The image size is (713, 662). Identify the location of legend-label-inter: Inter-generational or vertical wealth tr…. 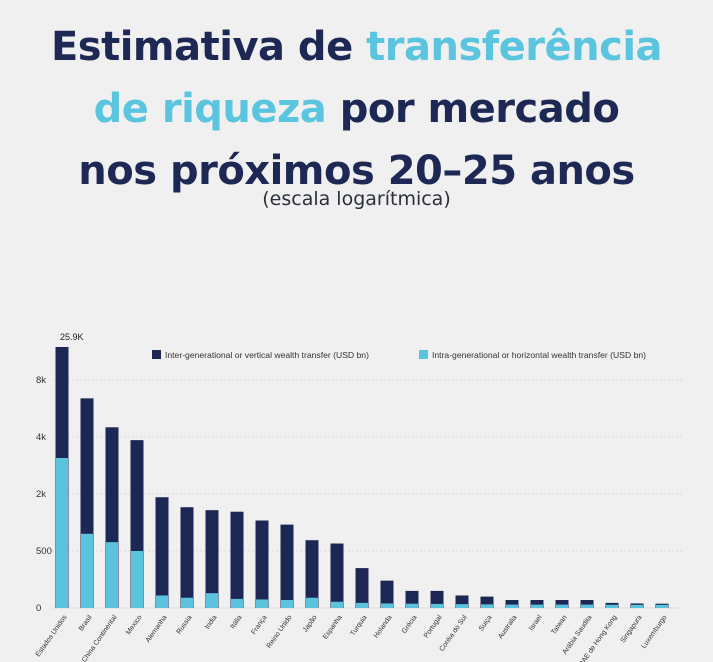
(267, 355).